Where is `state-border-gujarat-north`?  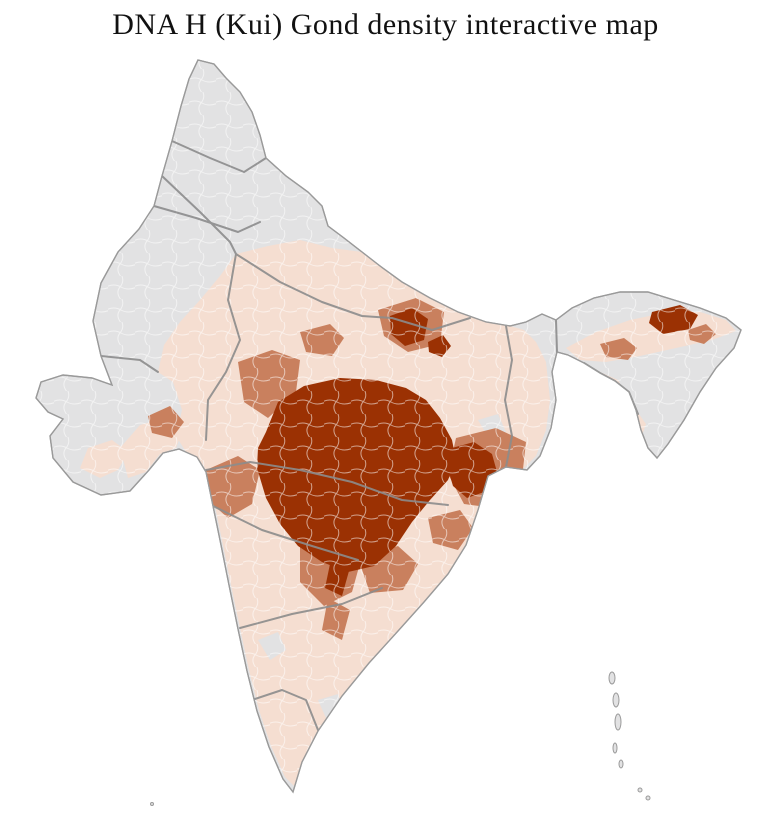 state-border-gujarat-north is located at coordinates (129, 364).